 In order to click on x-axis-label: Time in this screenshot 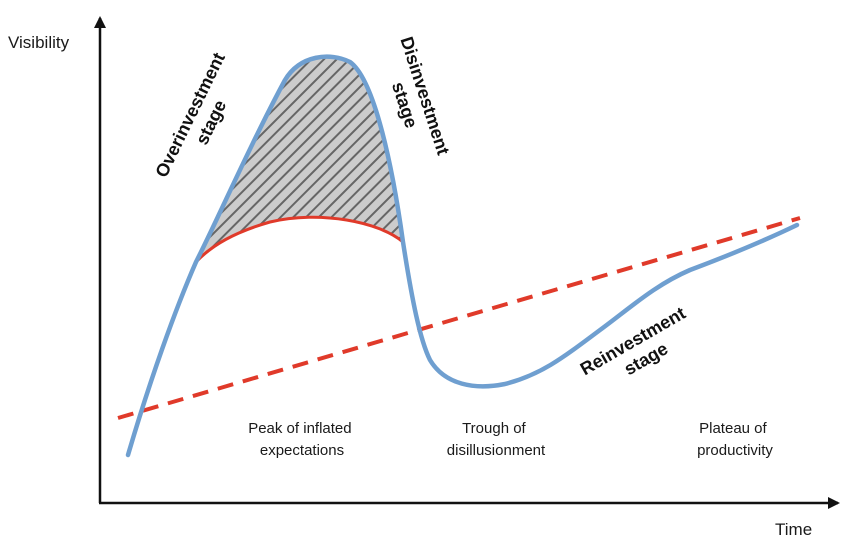, I will do `click(793, 529)`.